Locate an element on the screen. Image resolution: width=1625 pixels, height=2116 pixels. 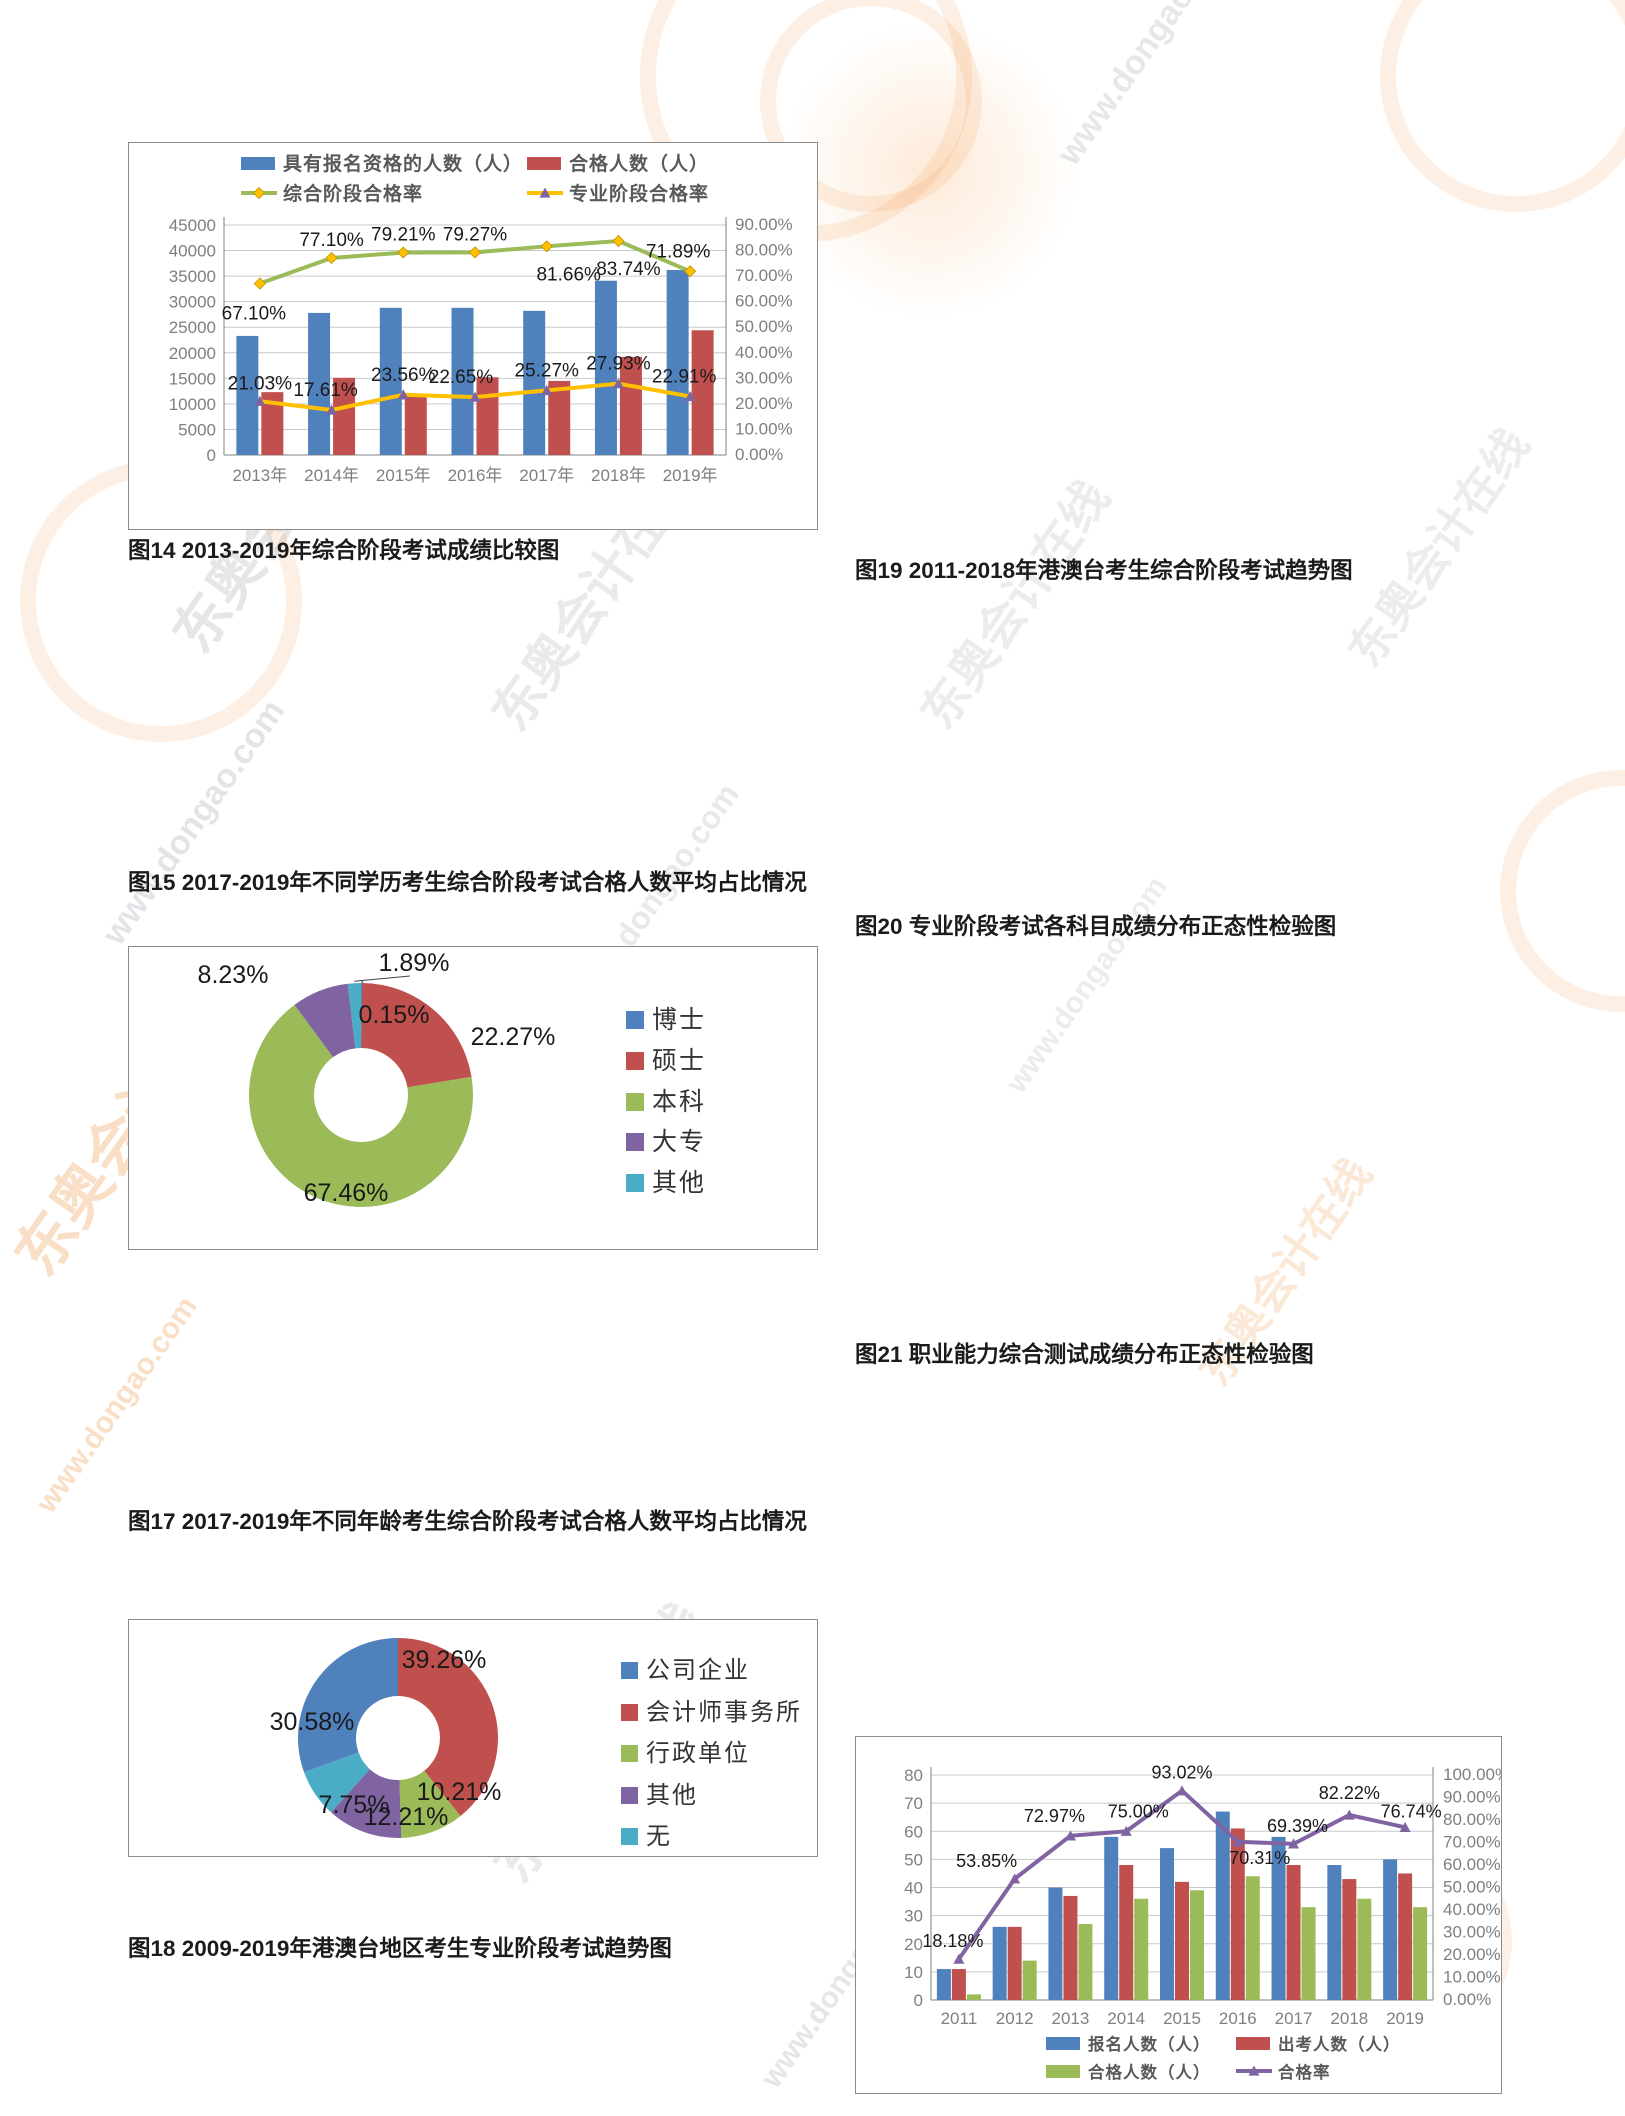
svg-text: 10 is located at coordinates (913, 1972).